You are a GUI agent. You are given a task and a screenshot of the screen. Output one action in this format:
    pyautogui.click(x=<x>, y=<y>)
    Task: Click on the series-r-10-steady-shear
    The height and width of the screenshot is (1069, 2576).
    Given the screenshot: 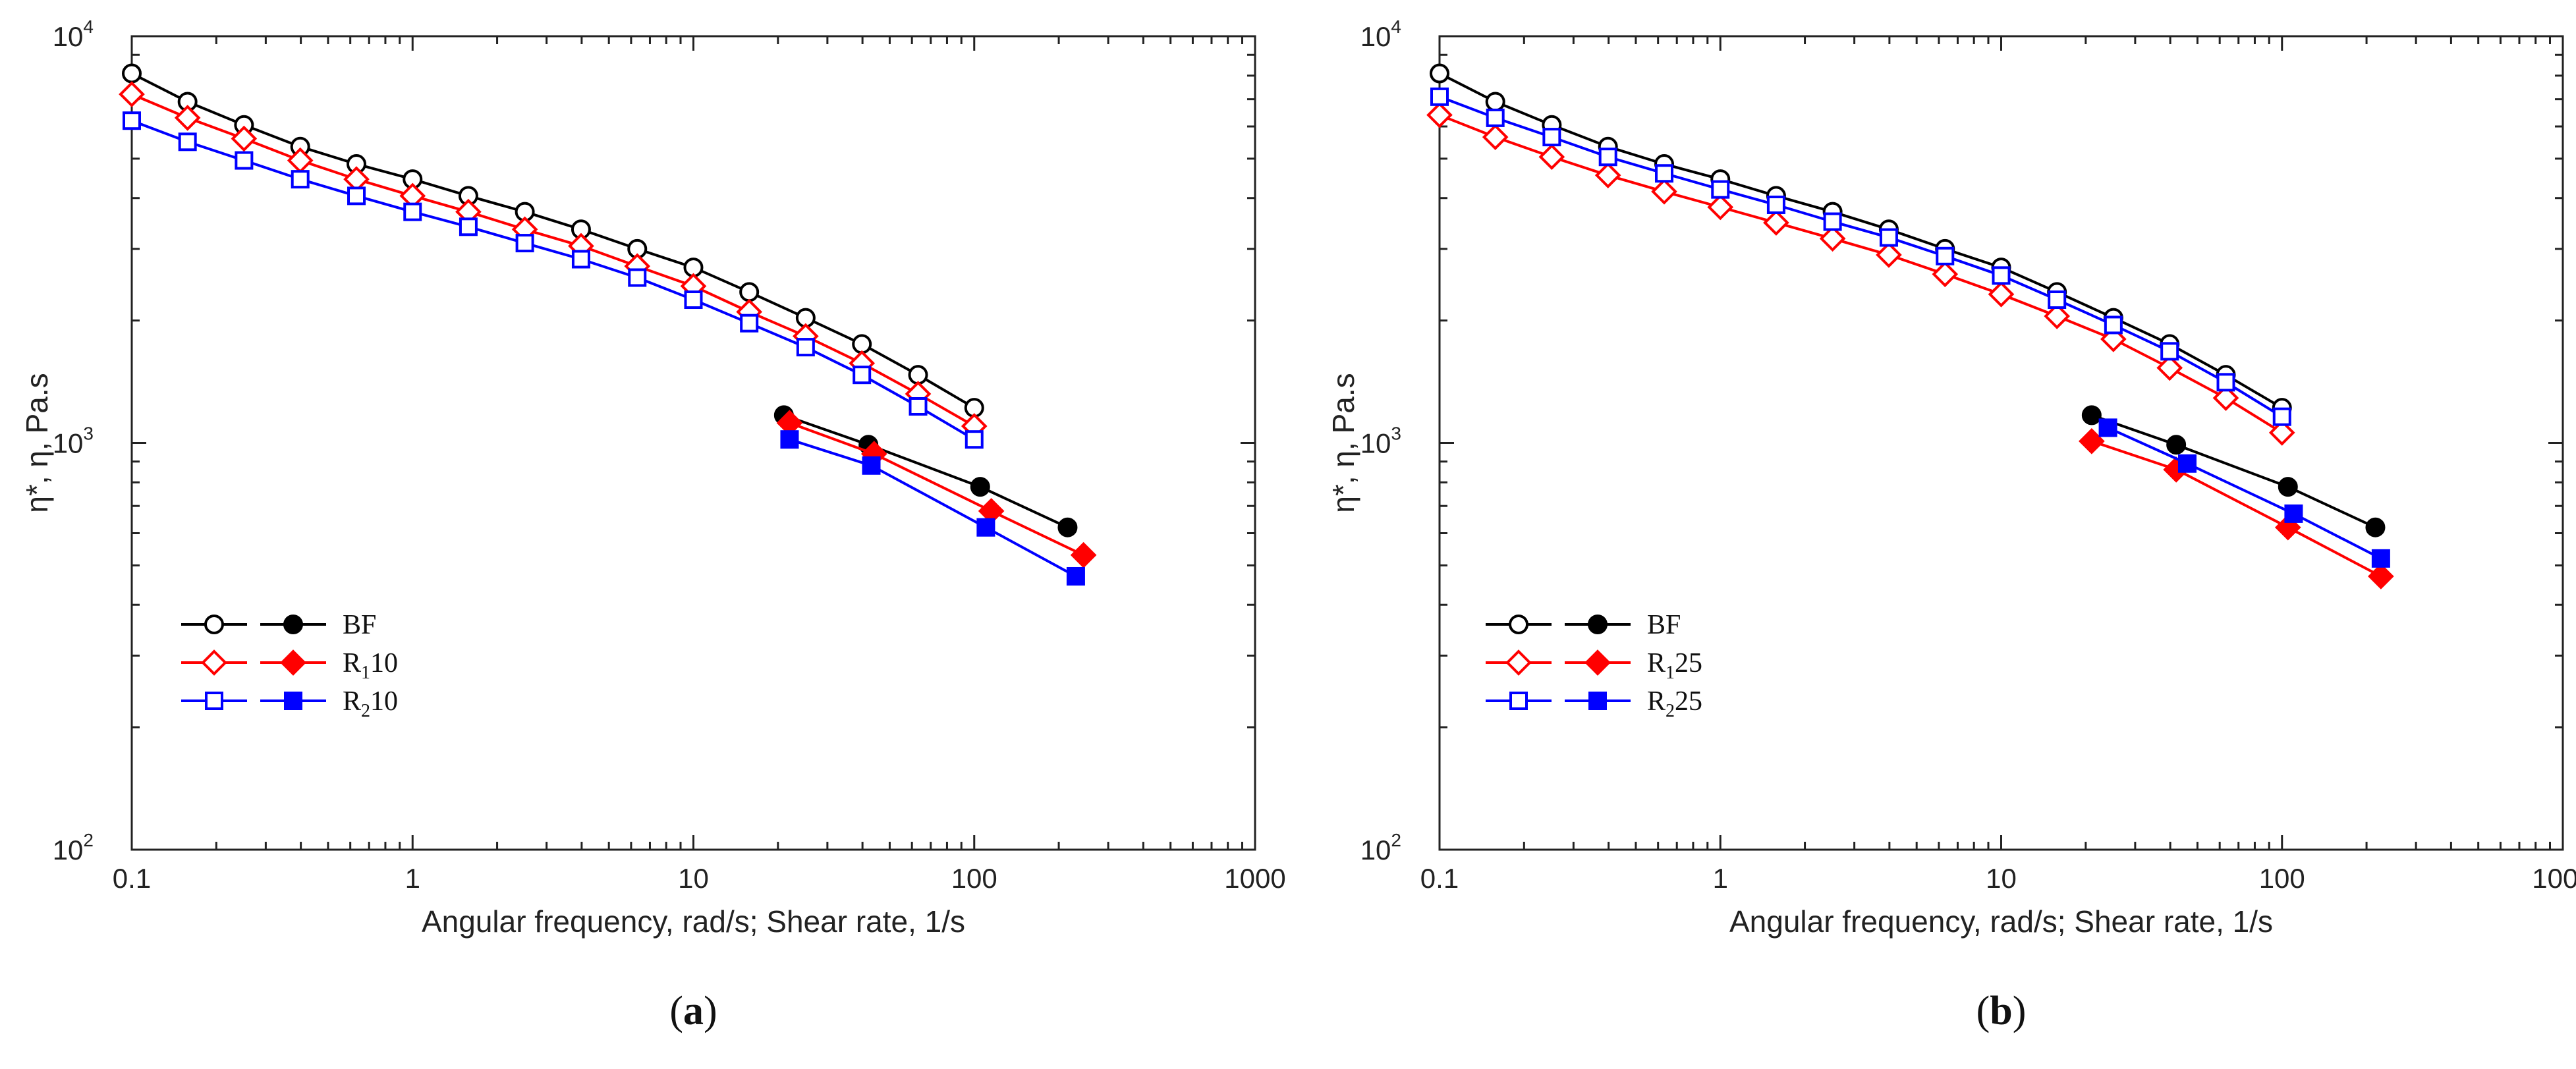 What is the action you would take?
    pyautogui.click(x=932, y=508)
    